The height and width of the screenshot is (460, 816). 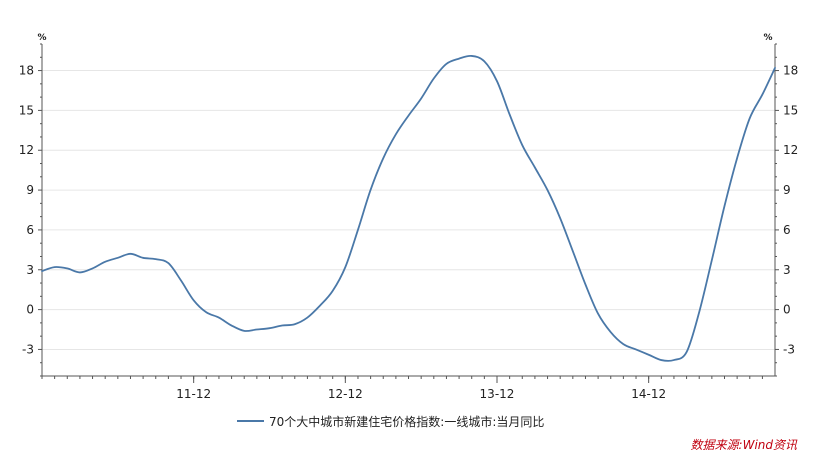 What do you see at coordinates (402, 388) in the screenshot?
I see `x-ticks: 11-12 12-12 13-12 14-12` at bounding box center [402, 388].